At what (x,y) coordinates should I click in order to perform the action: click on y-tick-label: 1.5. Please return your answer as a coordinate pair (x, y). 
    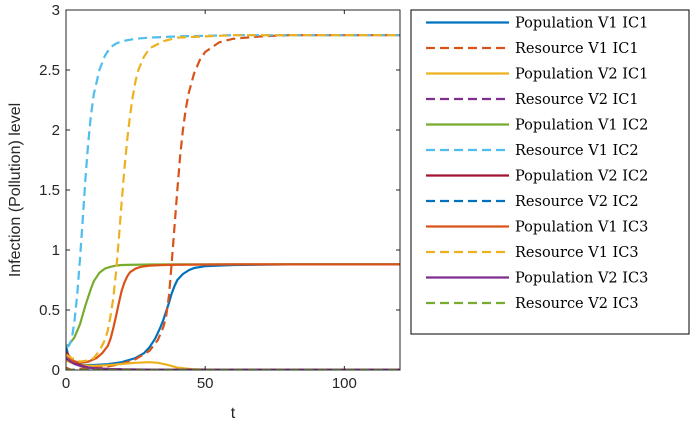
    Looking at the image, I should click on (49, 190).